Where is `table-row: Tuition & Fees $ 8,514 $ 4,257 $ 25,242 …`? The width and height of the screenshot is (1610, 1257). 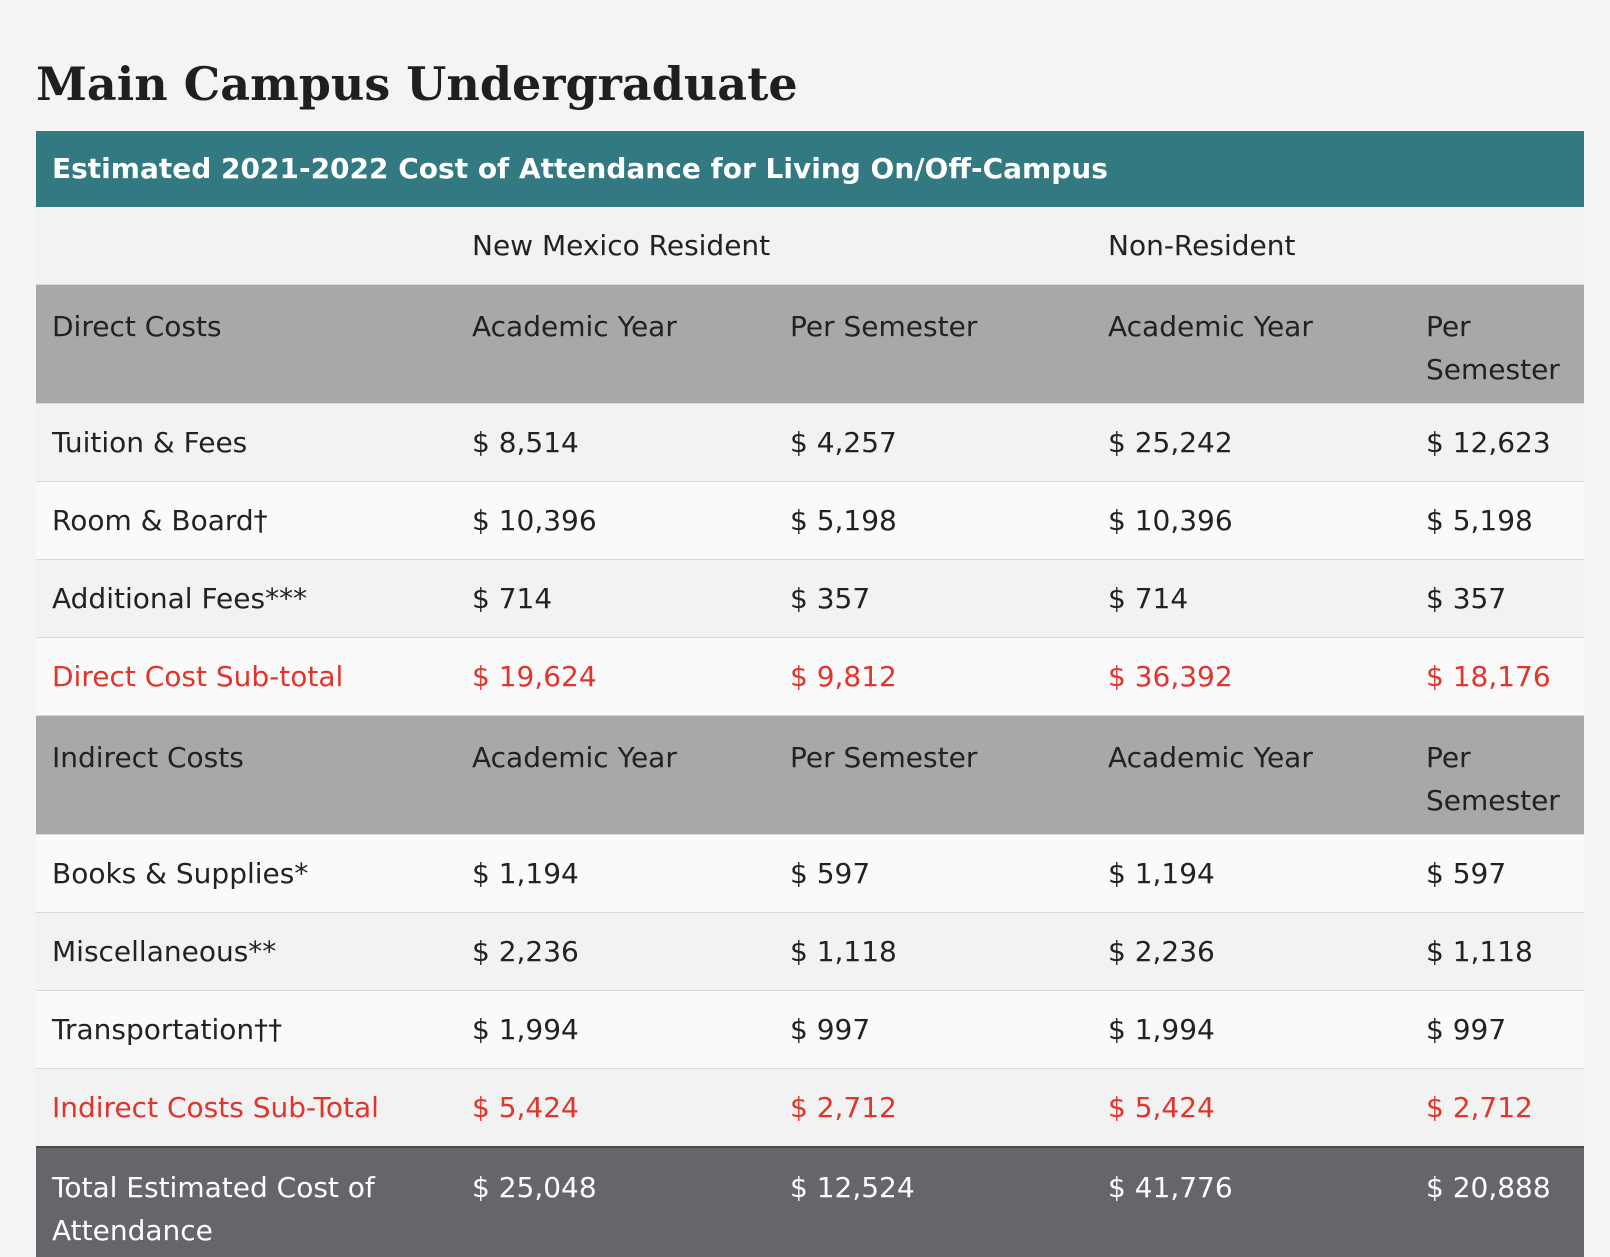
table-row: Tuition & Fees $ 8,514 $ 4,257 $ 25,242 … is located at coordinates (810, 442).